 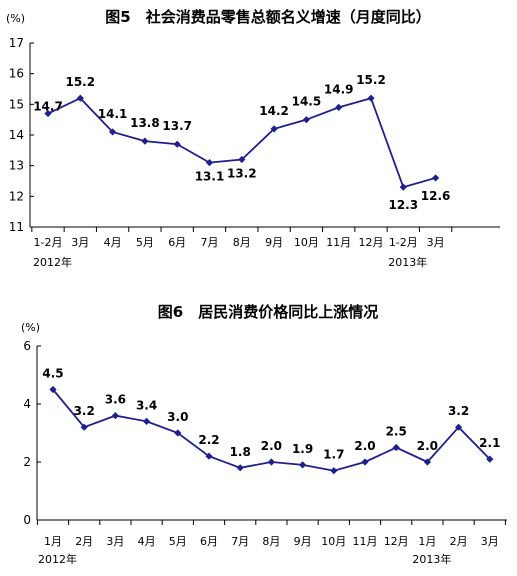 What do you see at coordinates (16, 196) in the screenshot?
I see `y-tick-label: 12` at bounding box center [16, 196].